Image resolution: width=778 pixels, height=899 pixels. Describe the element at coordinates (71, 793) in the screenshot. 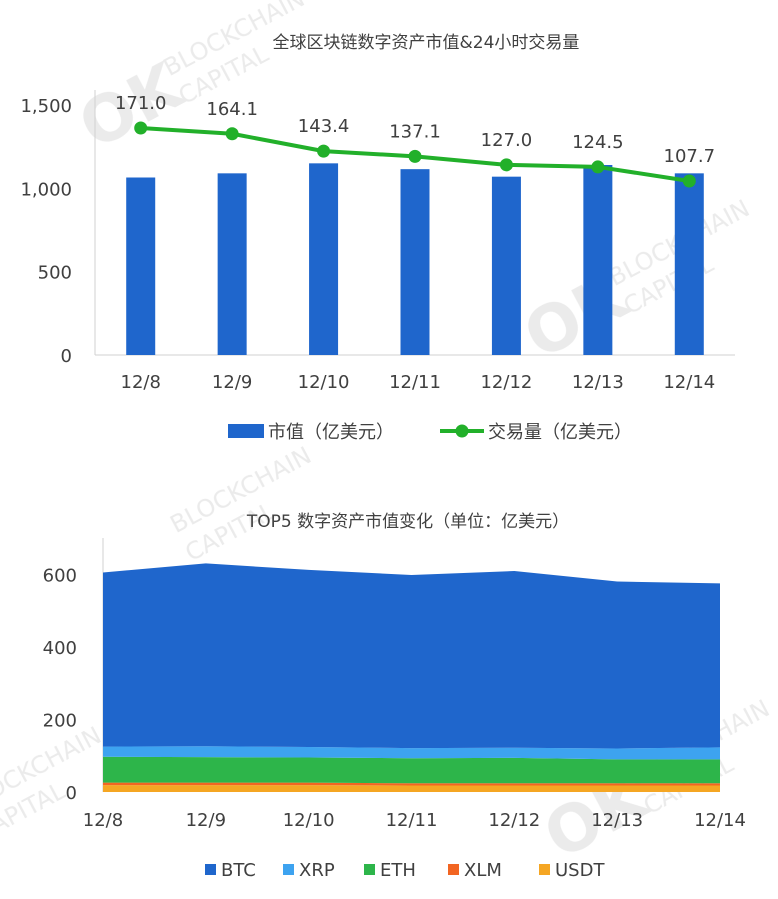

I see `chart2-y-tick: 0` at that location.